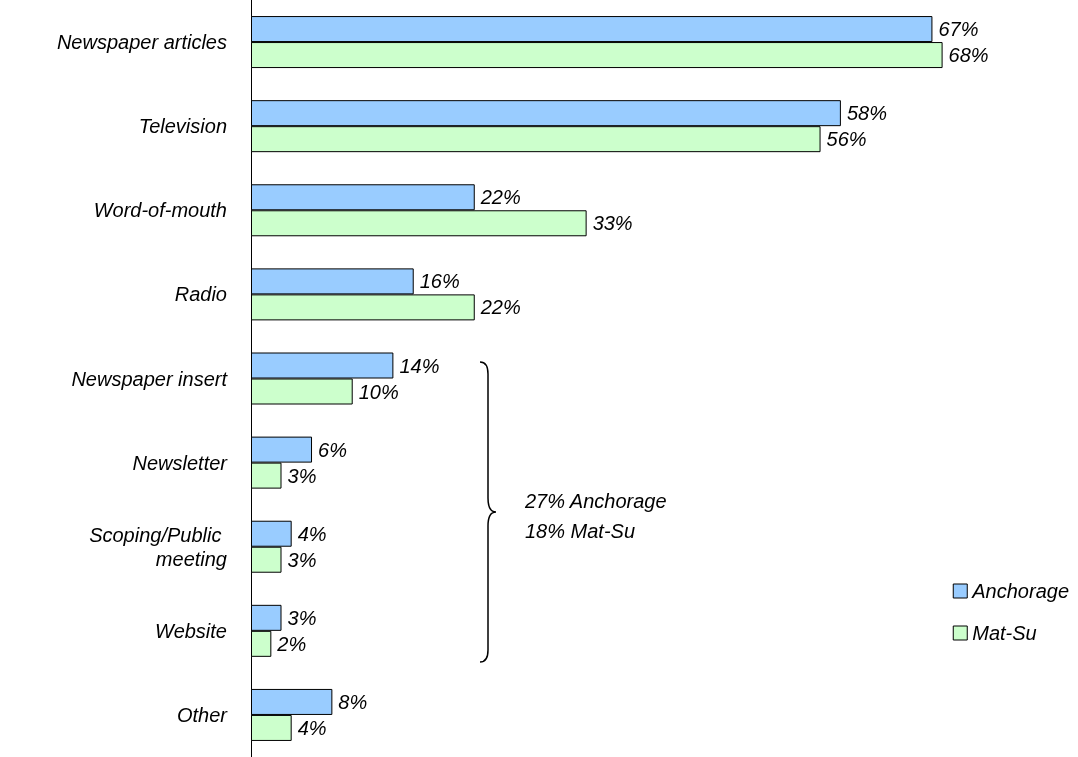 The height and width of the screenshot is (757, 1078). I want to click on data-label: 10%, so click(378, 391).